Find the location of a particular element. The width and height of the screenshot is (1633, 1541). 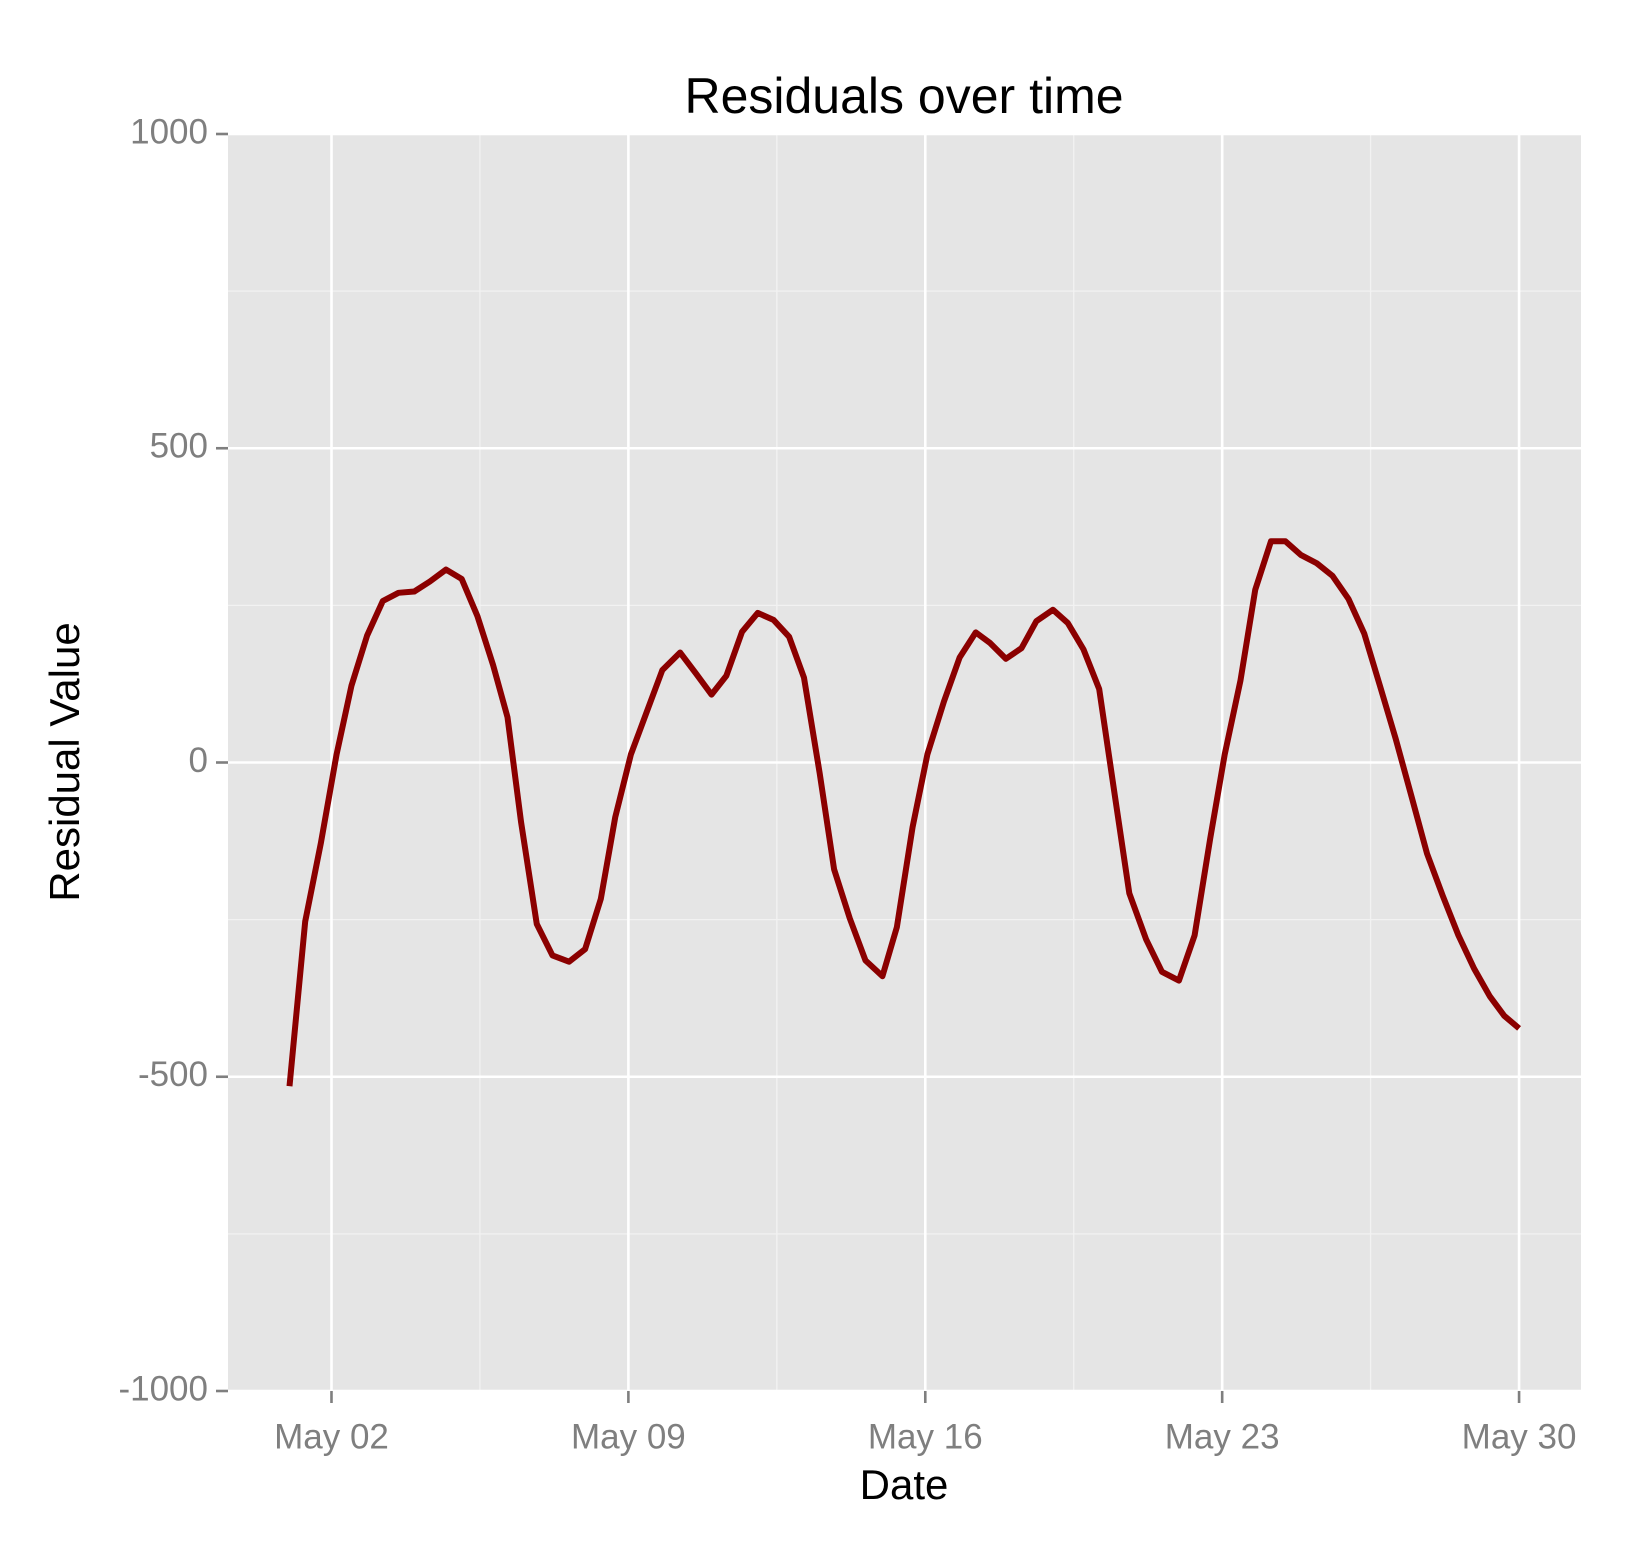

y-tick-label: -500 is located at coordinates (173, 1074).